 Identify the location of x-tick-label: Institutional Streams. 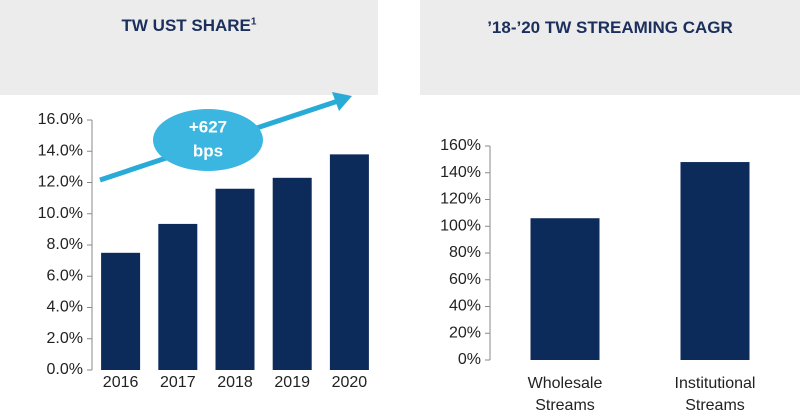
(715, 394).